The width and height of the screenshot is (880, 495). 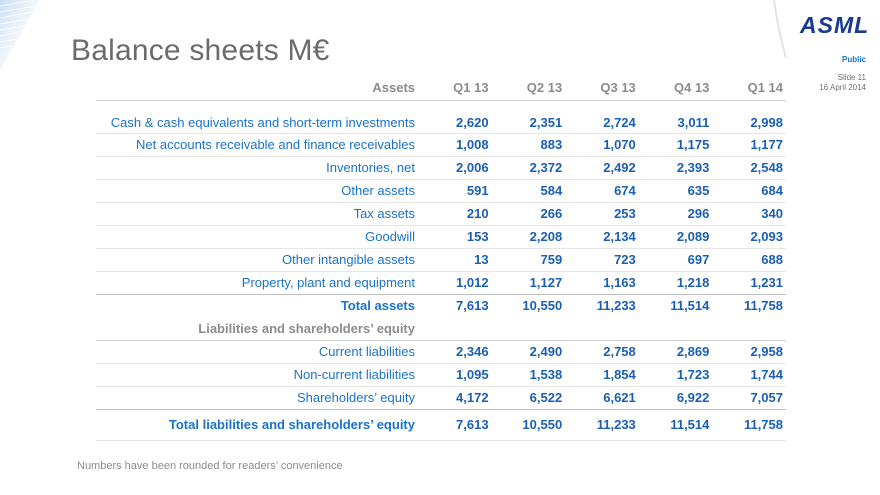 What do you see at coordinates (455, 168) in the screenshot?
I see `cell-value: 2,006` at bounding box center [455, 168].